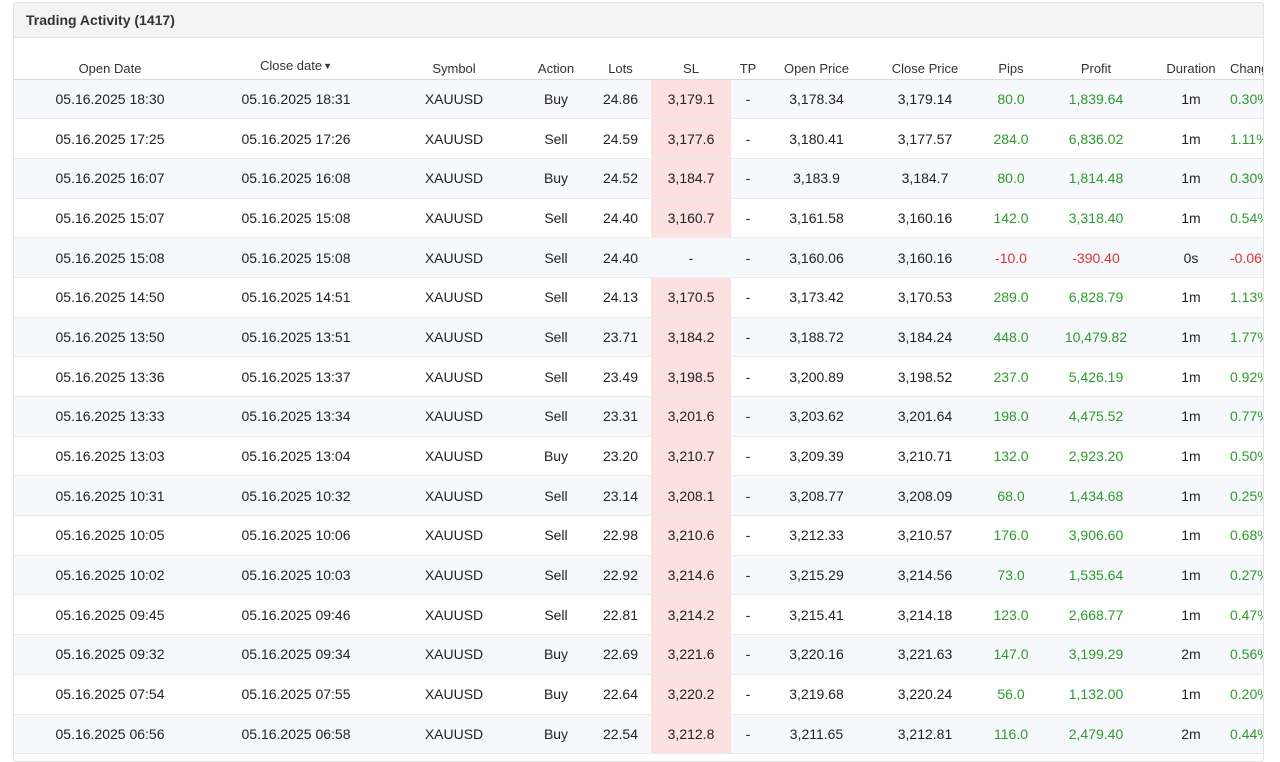  I want to click on cell-sl: -, so click(691, 257).